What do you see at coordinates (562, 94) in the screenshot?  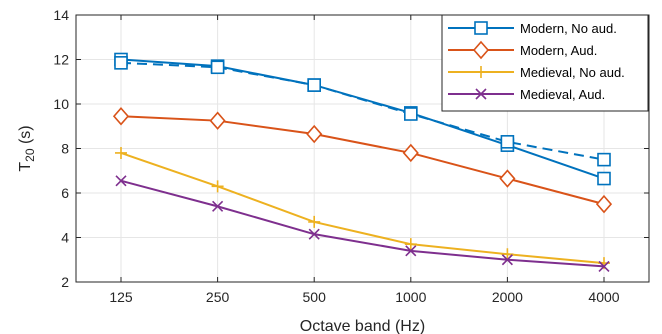 I see `legend-label: Medieval, Aud.` at bounding box center [562, 94].